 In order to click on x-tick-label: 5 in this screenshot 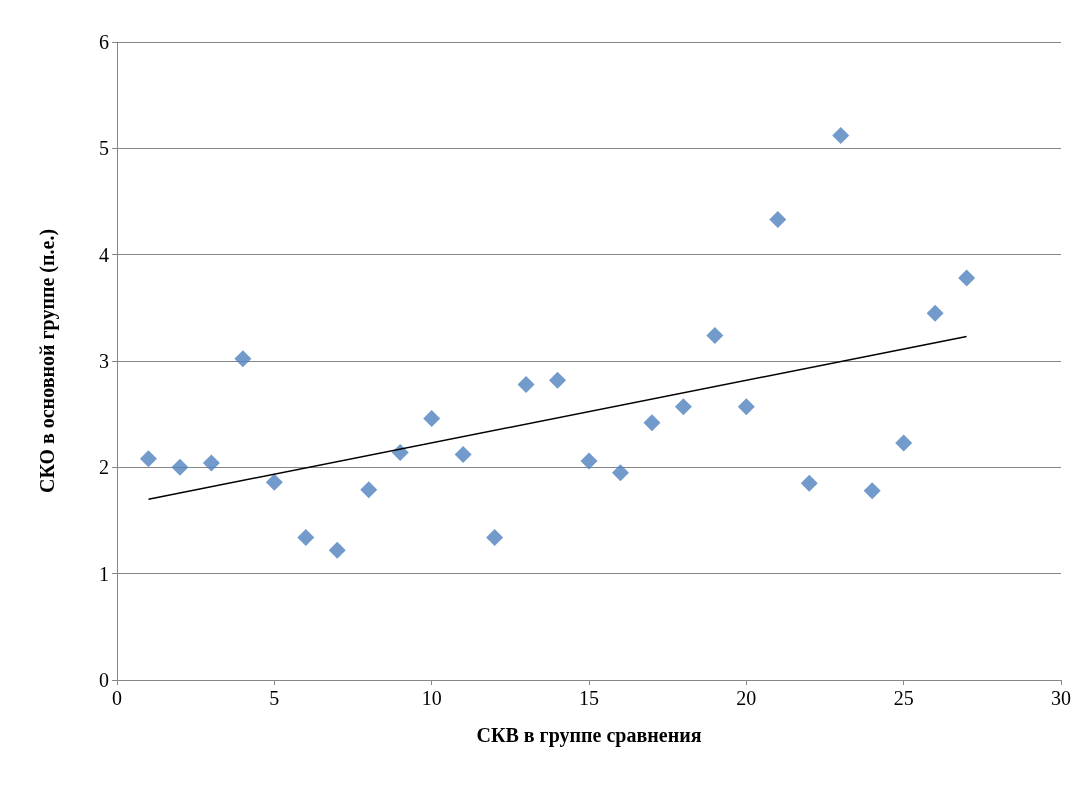, I will do `click(274, 698)`.